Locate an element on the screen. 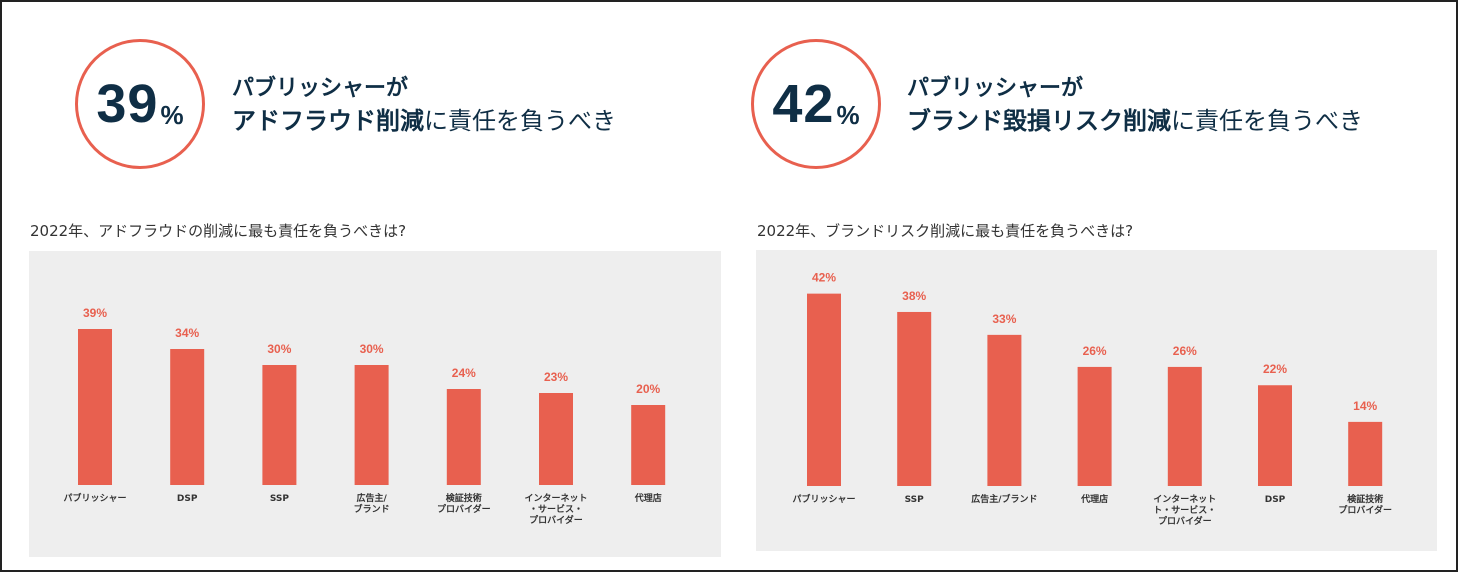 The width and height of the screenshot is (1458, 572). left-headline-rest: に責任を負うべき is located at coordinates (520, 121).